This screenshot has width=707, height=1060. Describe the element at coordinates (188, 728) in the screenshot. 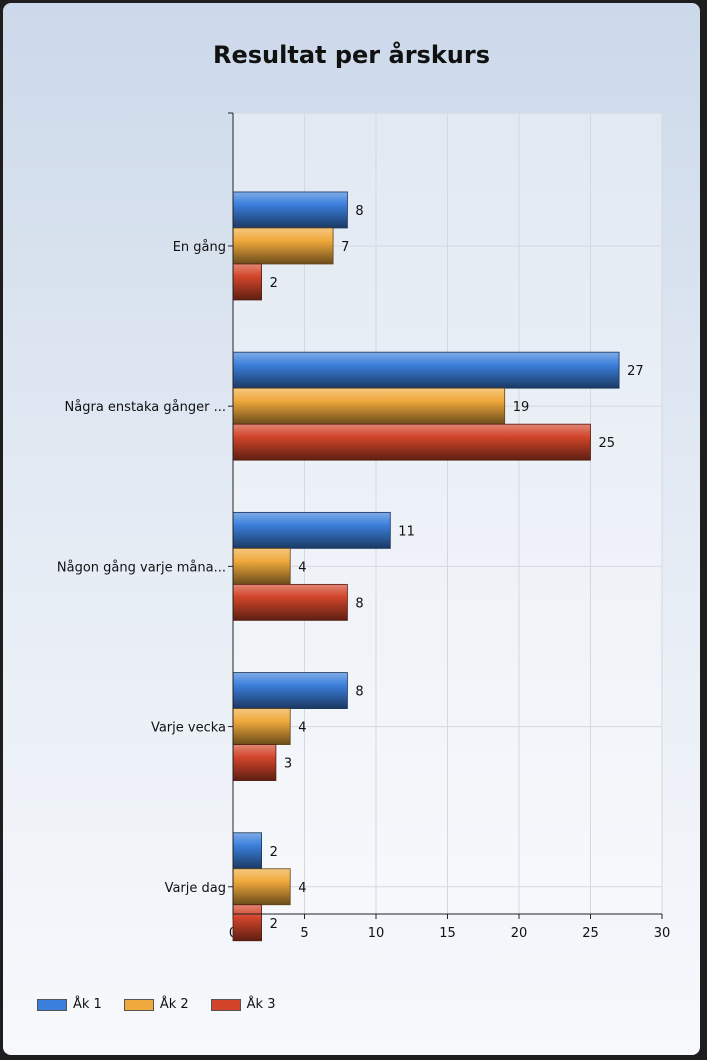

I see `category-label: Varje vecka` at that location.